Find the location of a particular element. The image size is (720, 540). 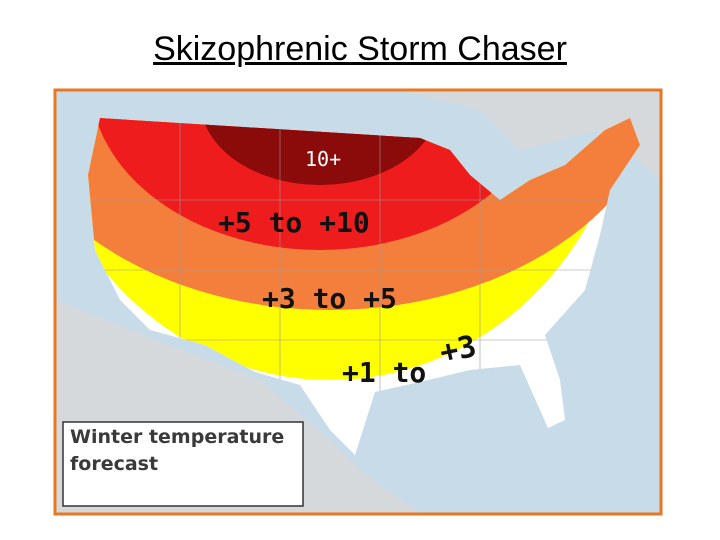

map-label: 10+ is located at coordinates (323, 159).